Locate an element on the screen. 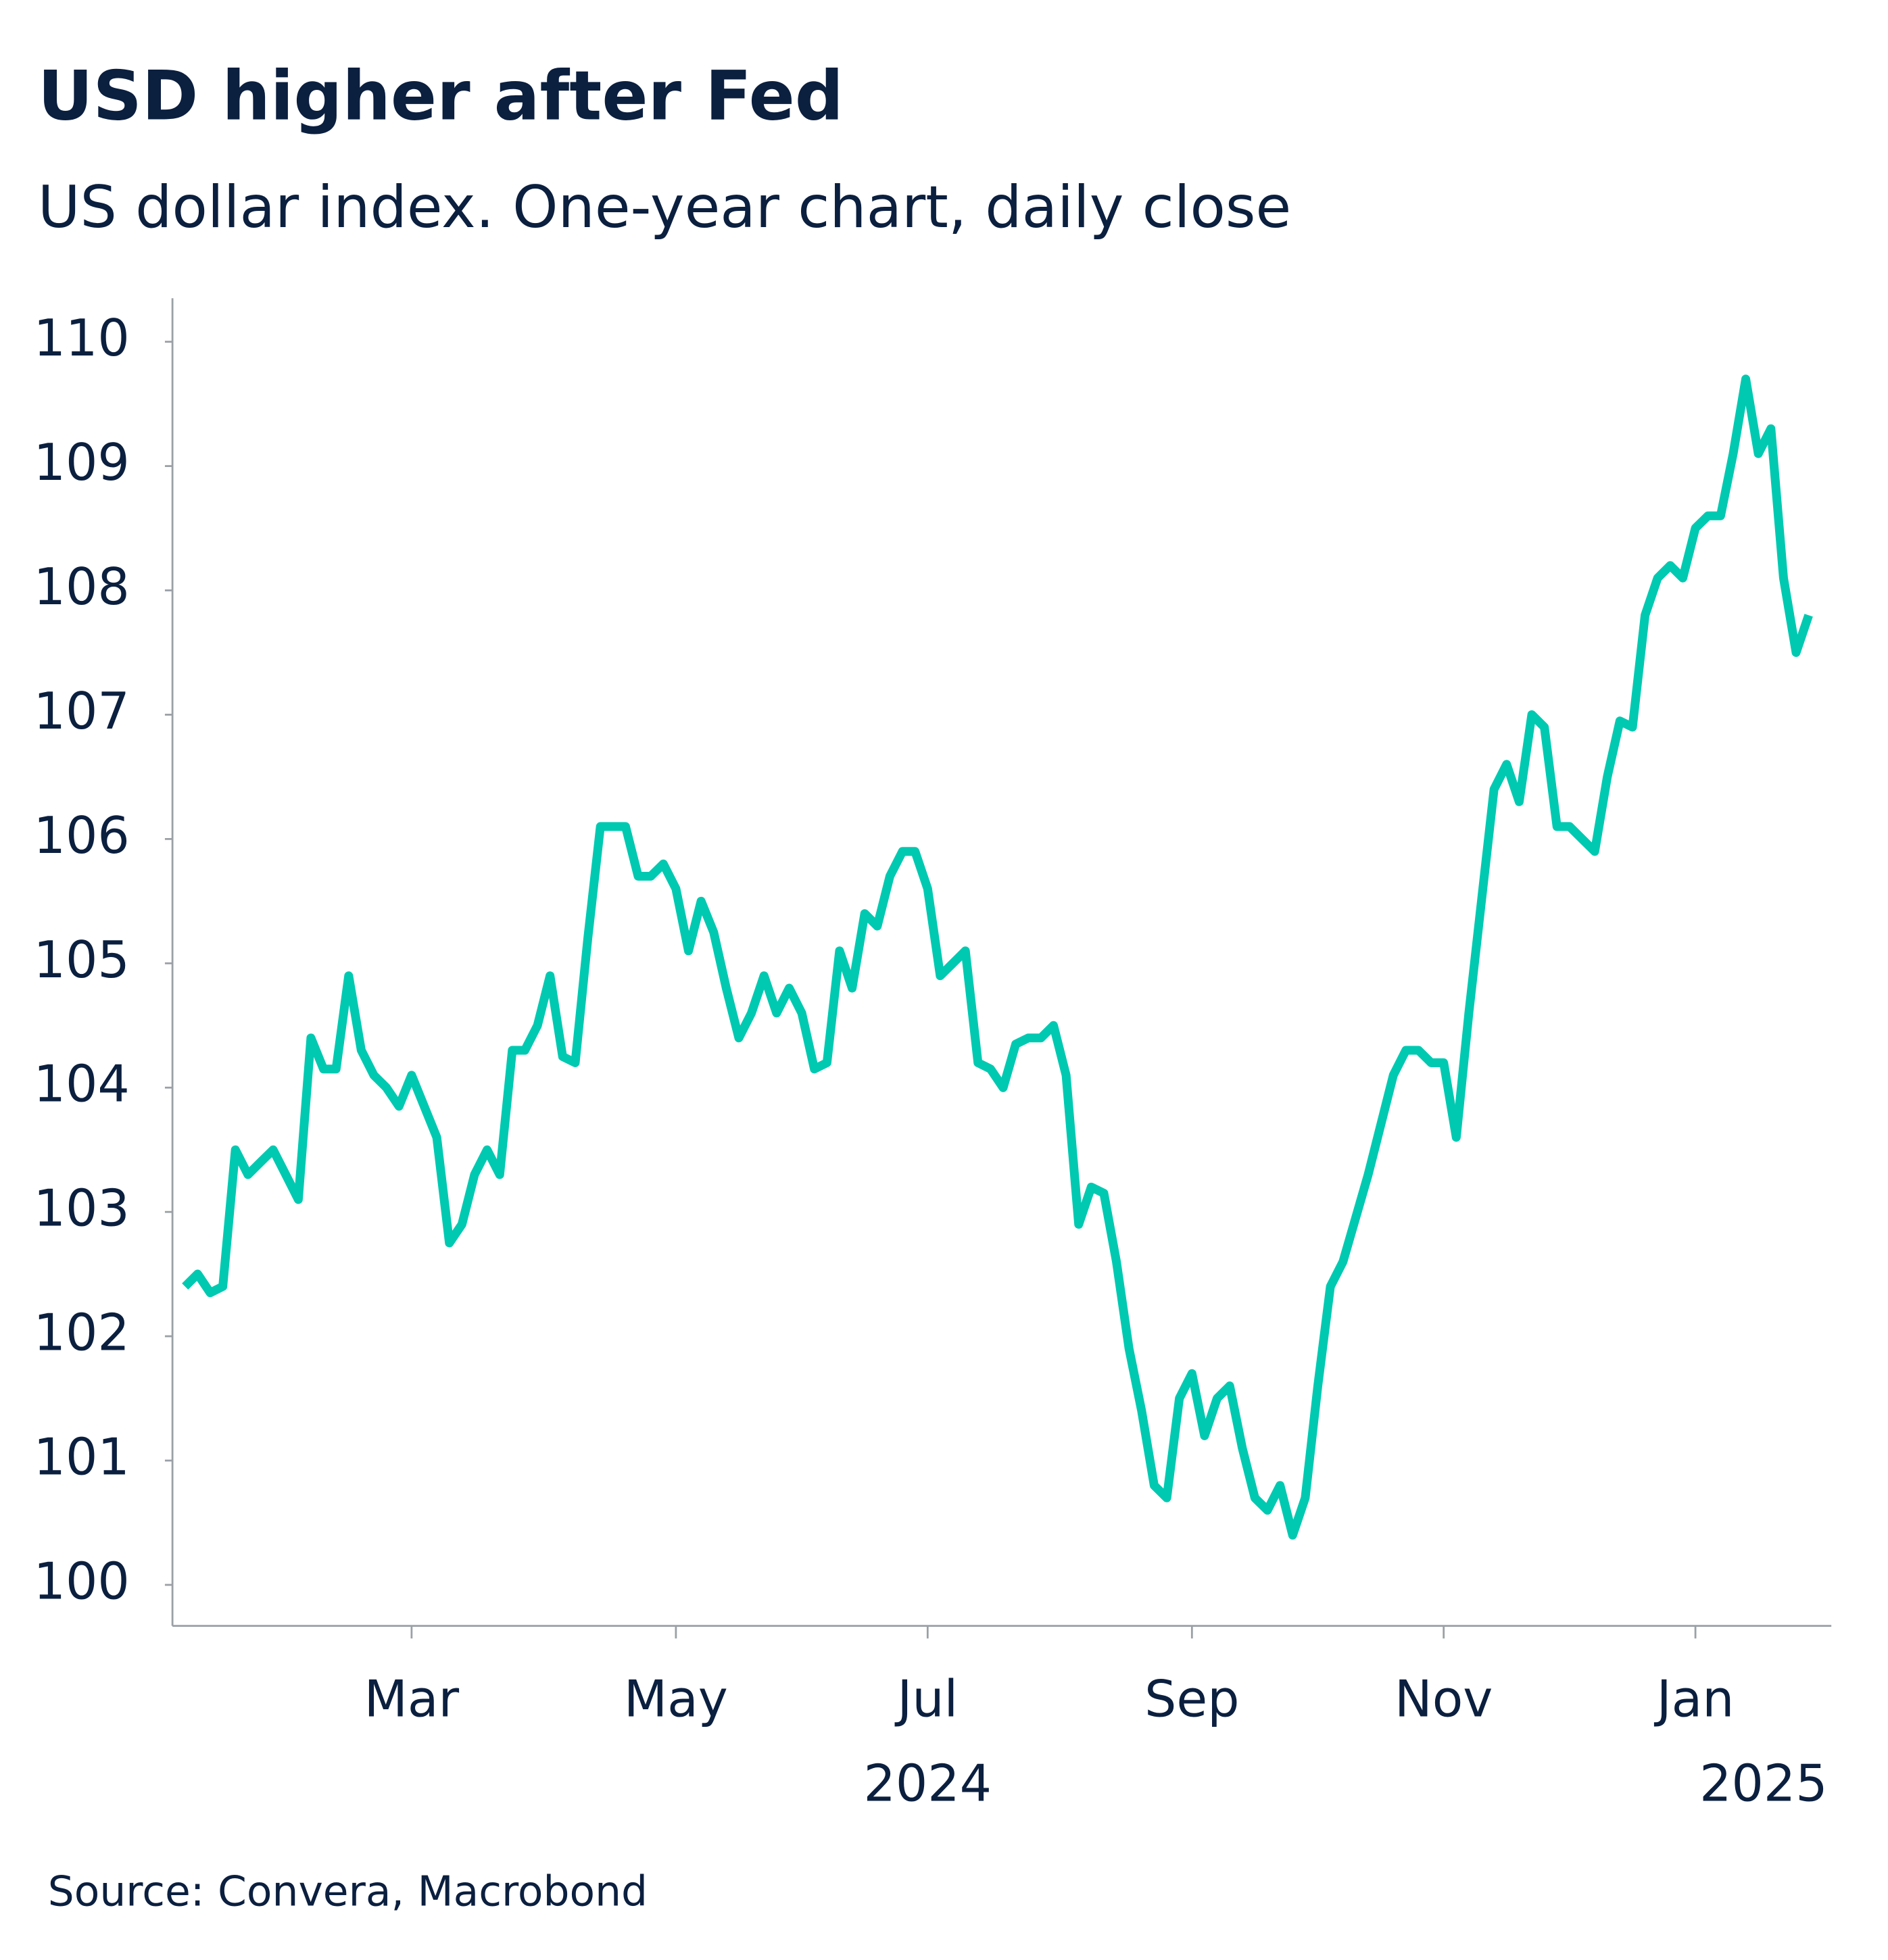 Image resolution: width=1888 pixels, height=1960 pixels. year-label: 2024 is located at coordinates (928, 1783).